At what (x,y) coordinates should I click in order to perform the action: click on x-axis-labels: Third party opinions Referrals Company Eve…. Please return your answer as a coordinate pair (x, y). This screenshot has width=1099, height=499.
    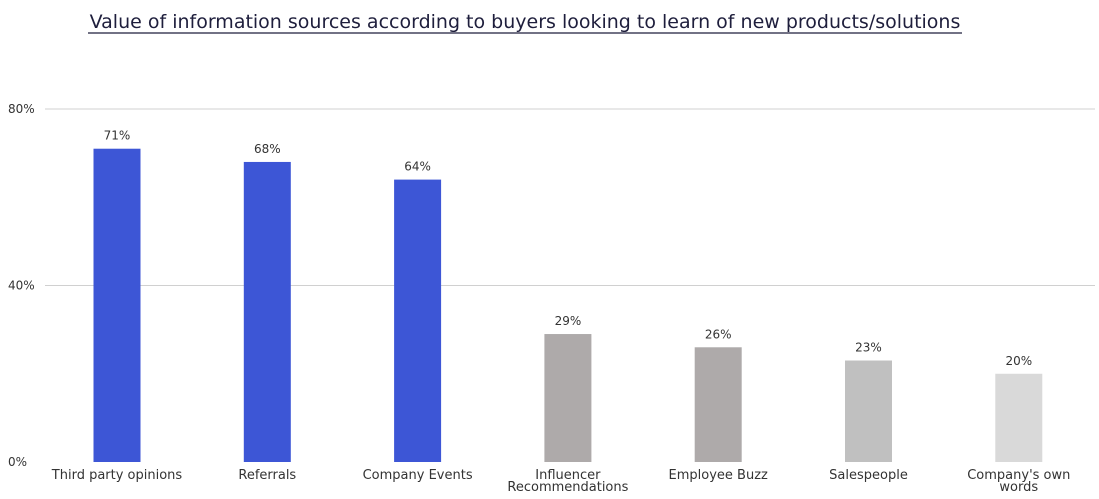
    Looking at the image, I should click on (561, 481).